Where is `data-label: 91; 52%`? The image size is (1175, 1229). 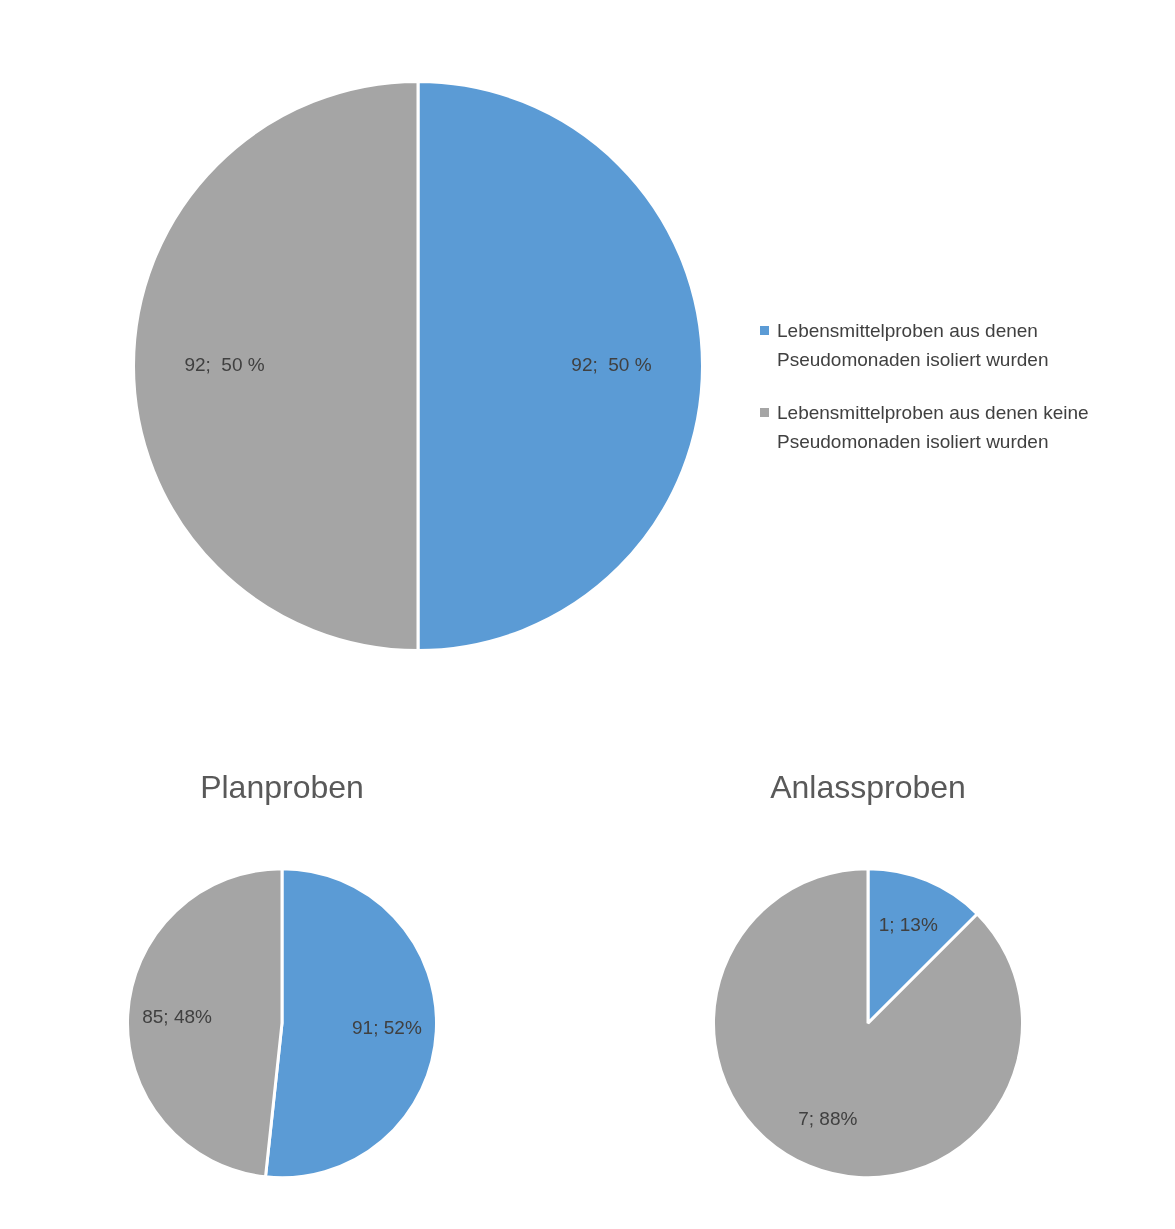 data-label: 91; 52% is located at coordinates (387, 1028).